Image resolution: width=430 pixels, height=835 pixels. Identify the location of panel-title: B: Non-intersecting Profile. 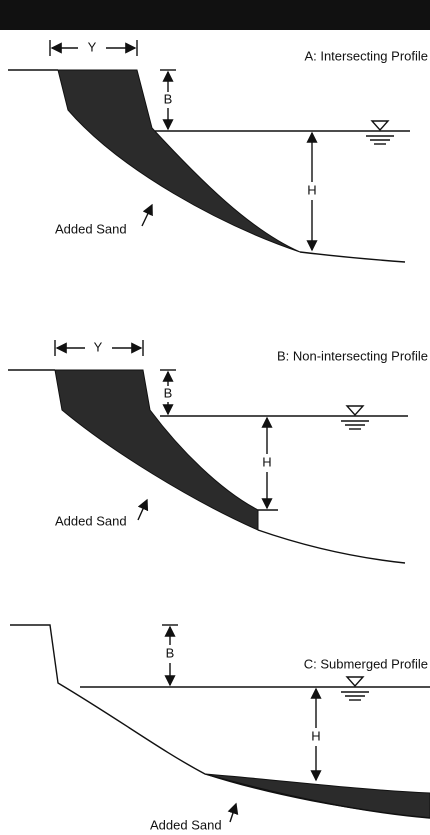
(352, 355).